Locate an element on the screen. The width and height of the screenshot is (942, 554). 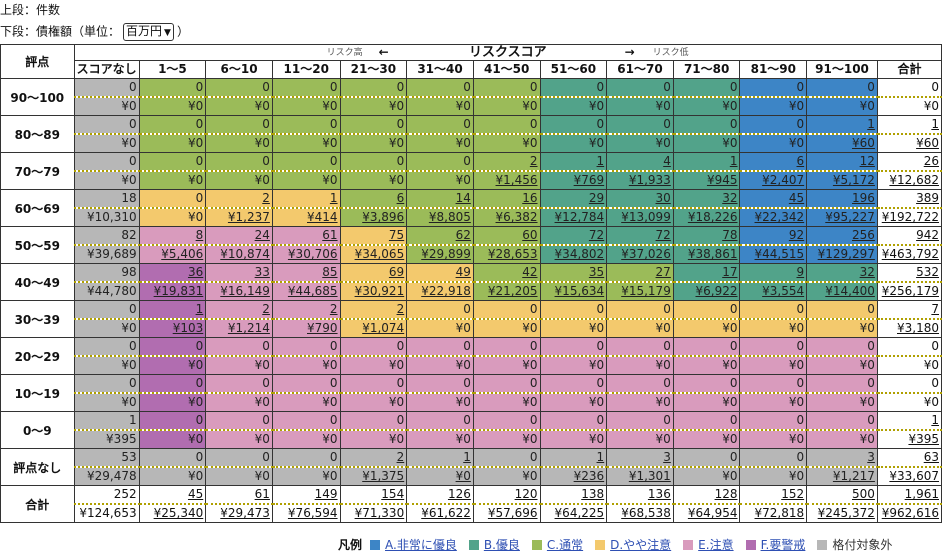
count-cell-link: 72 is located at coordinates (573, 236).